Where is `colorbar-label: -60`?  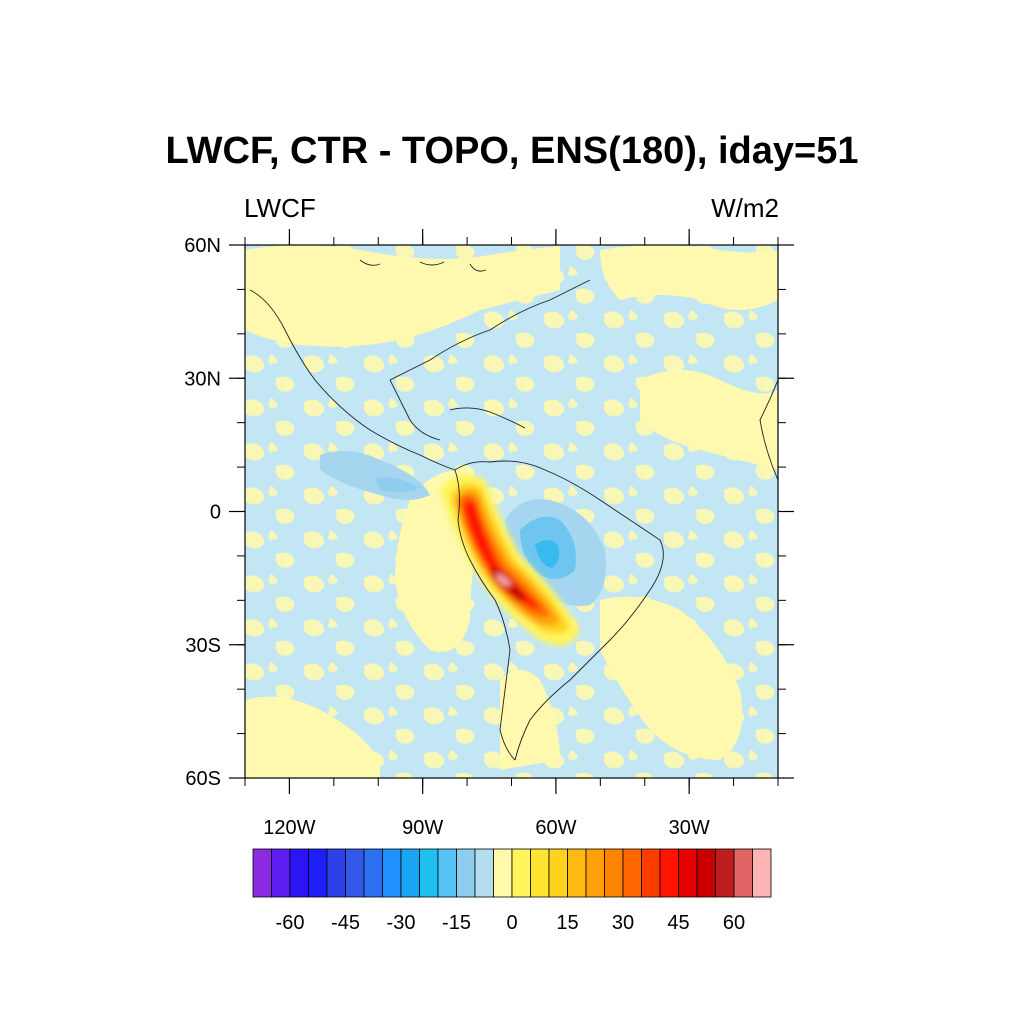 colorbar-label: -60 is located at coordinates (290, 923).